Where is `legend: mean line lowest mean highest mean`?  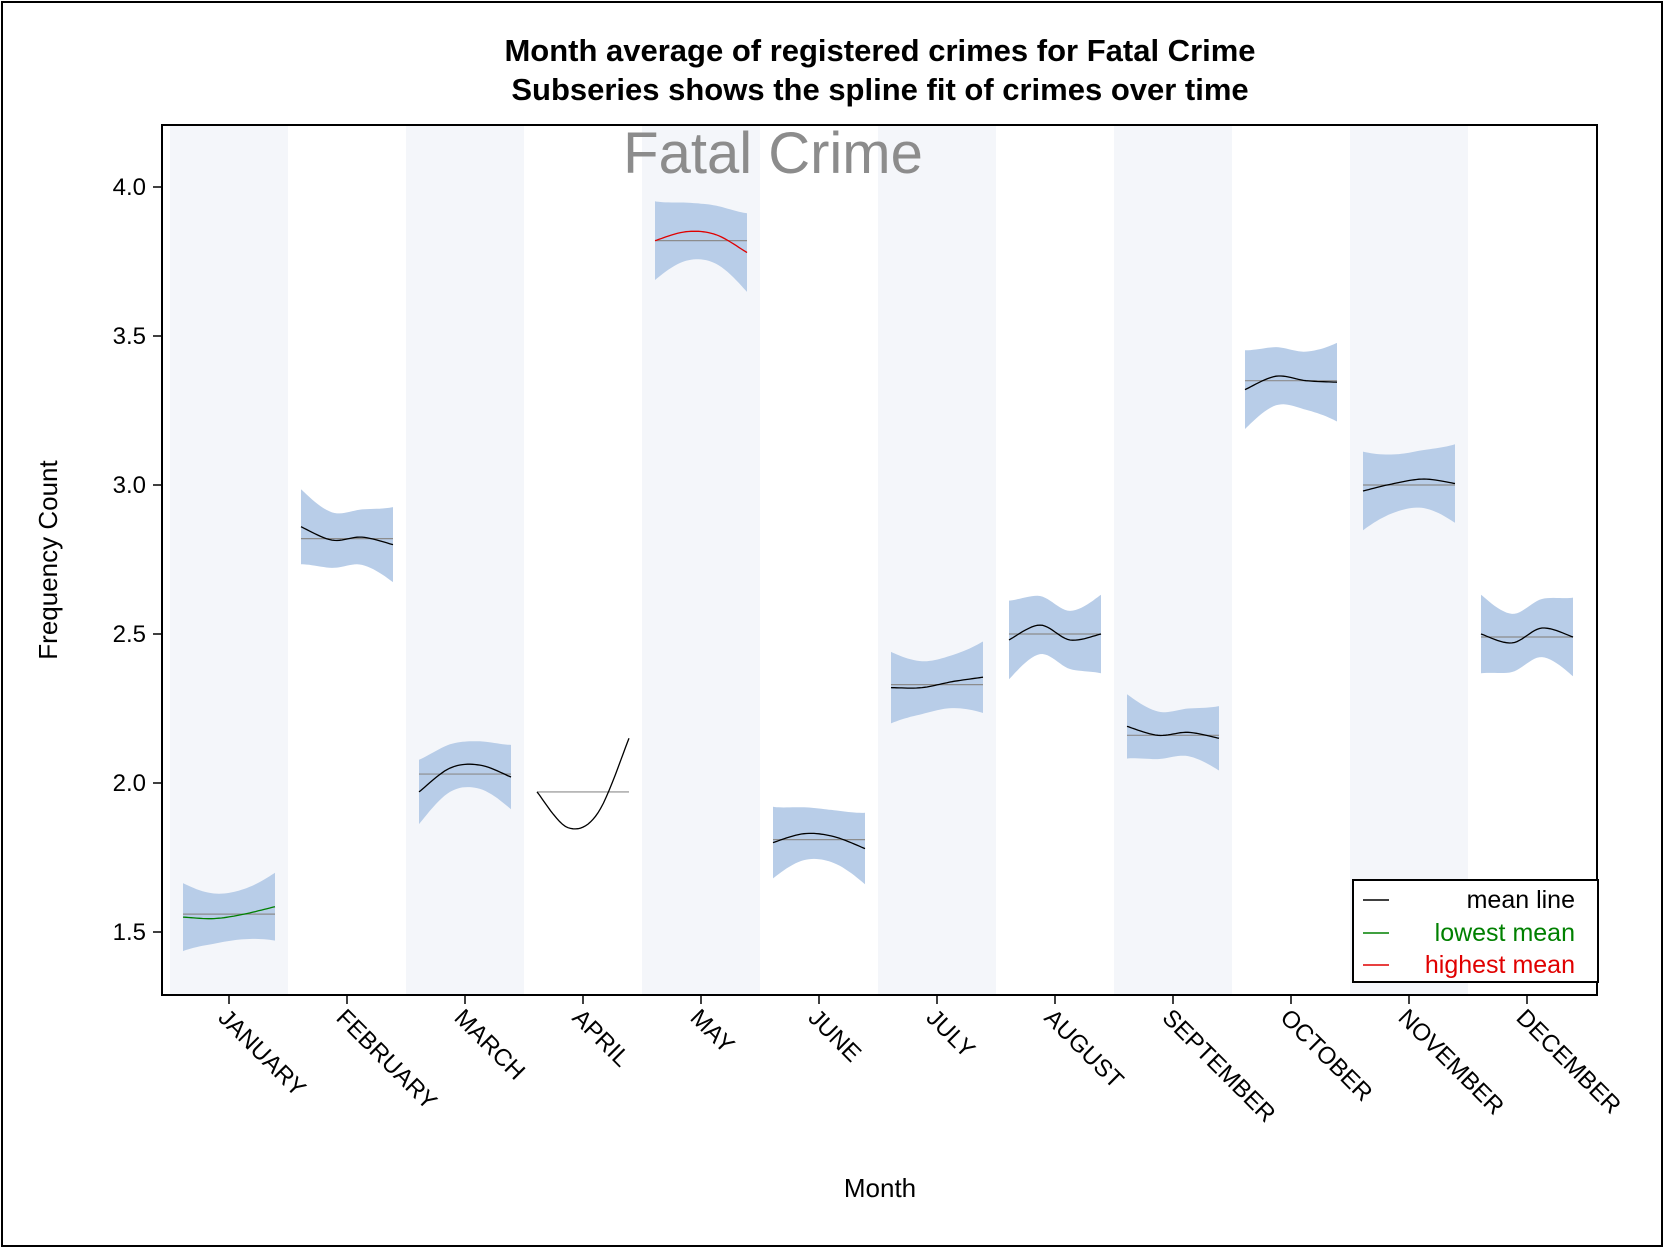 legend: mean line lowest mean highest mean is located at coordinates (1475, 931).